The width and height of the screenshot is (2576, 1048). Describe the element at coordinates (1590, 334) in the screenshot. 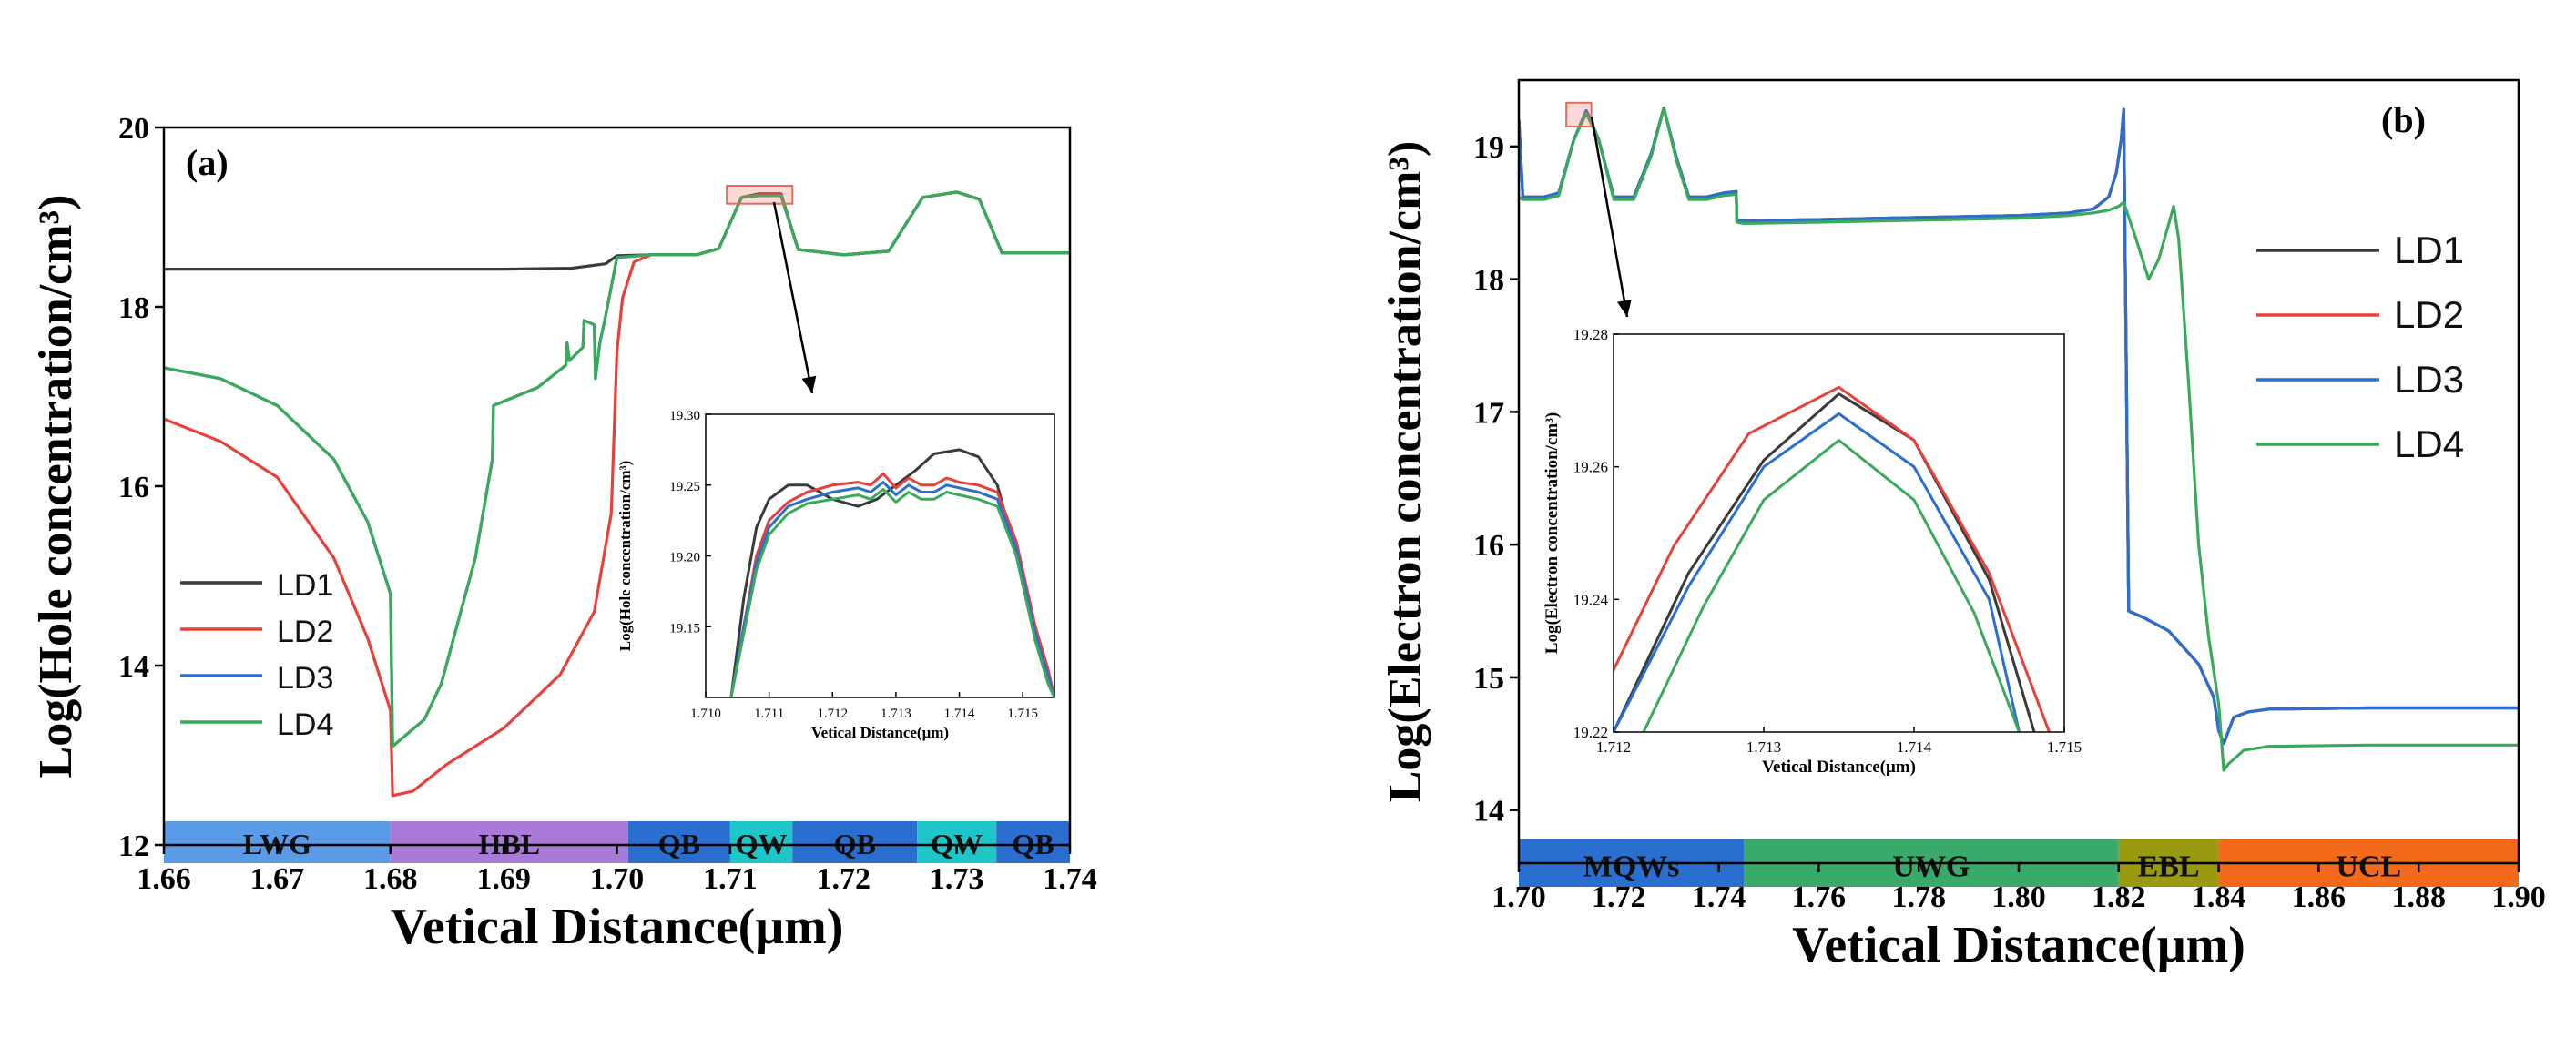

I see `inset-y-tick-label: 19.28` at that location.